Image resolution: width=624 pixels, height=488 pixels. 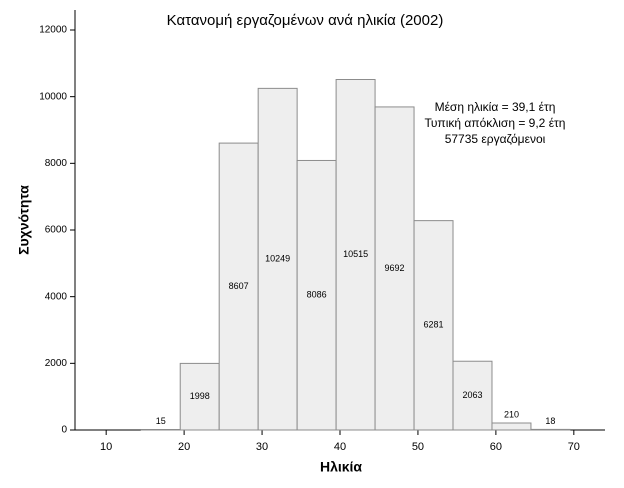 What do you see at coordinates (262, 447) in the screenshot?
I see `x-tick-label: 30` at bounding box center [262, 447].